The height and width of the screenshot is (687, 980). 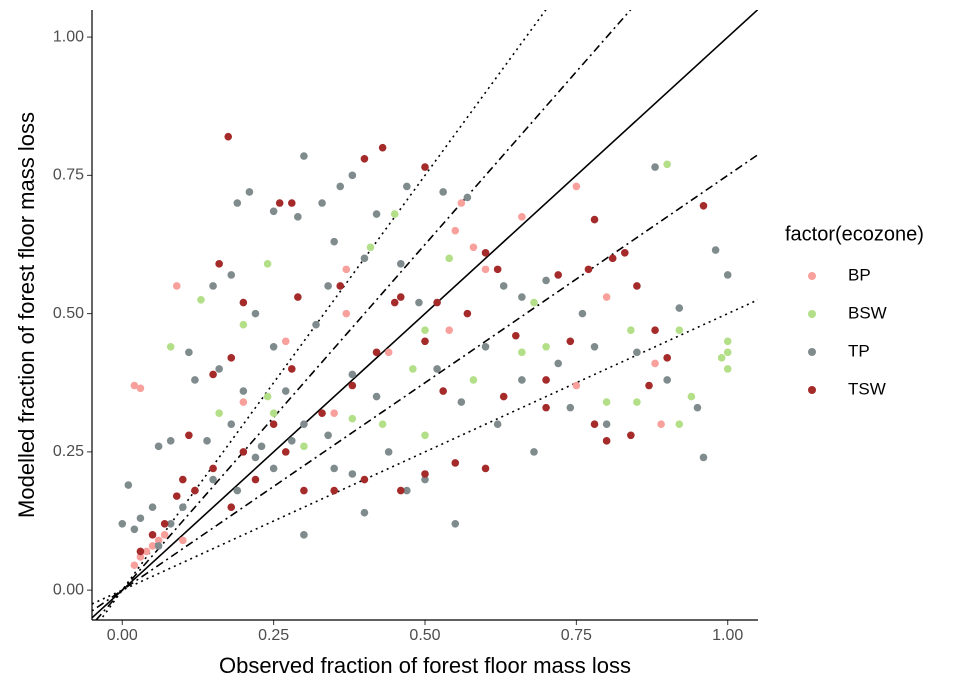 What do you see at coordinates (122, 635) in the screenshot?
I see `x-tick-label: 0.00` at bounding box center [122, 635].